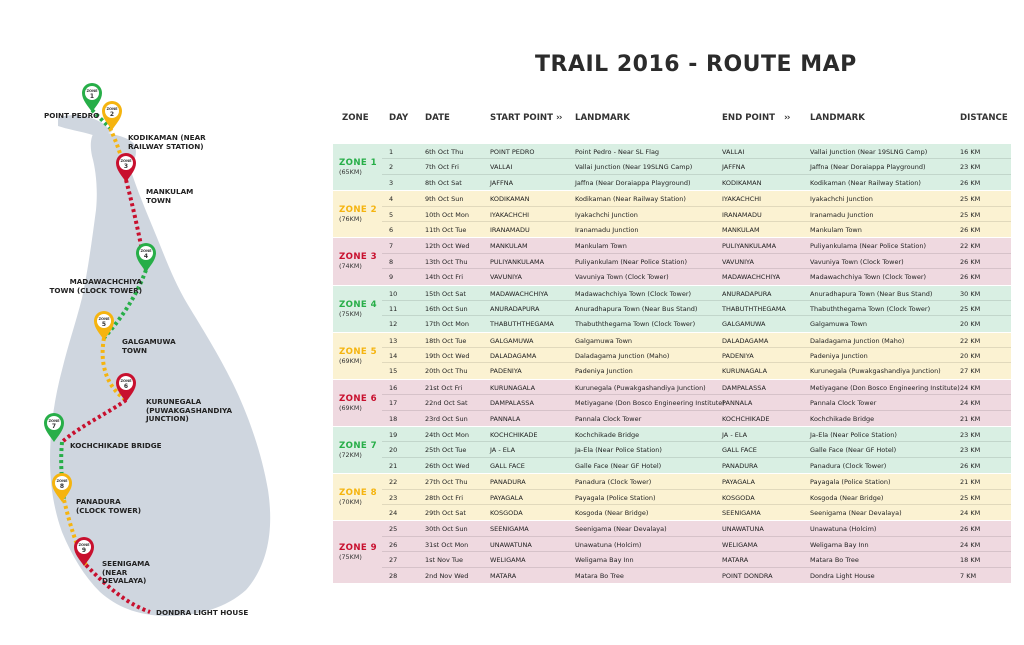  What do you see at coordinates (446, 403) in the screenshot?
I see `cell-date: 22nd Oct Sat` at bounding box center [446, 403].